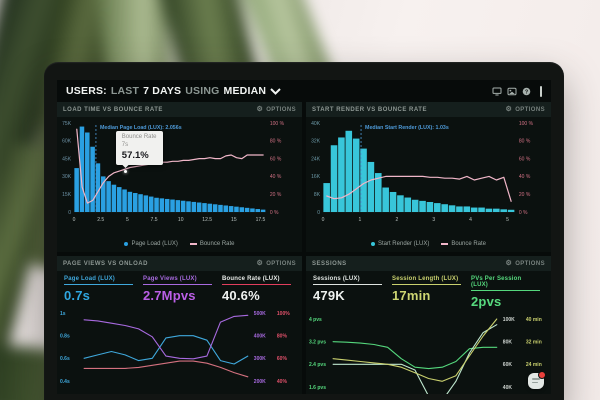 The width and height of the screenshot is (600, 400). Describe the element at coordinates (497, 91) in the screenshot. I see `monitor-icon` at that location.